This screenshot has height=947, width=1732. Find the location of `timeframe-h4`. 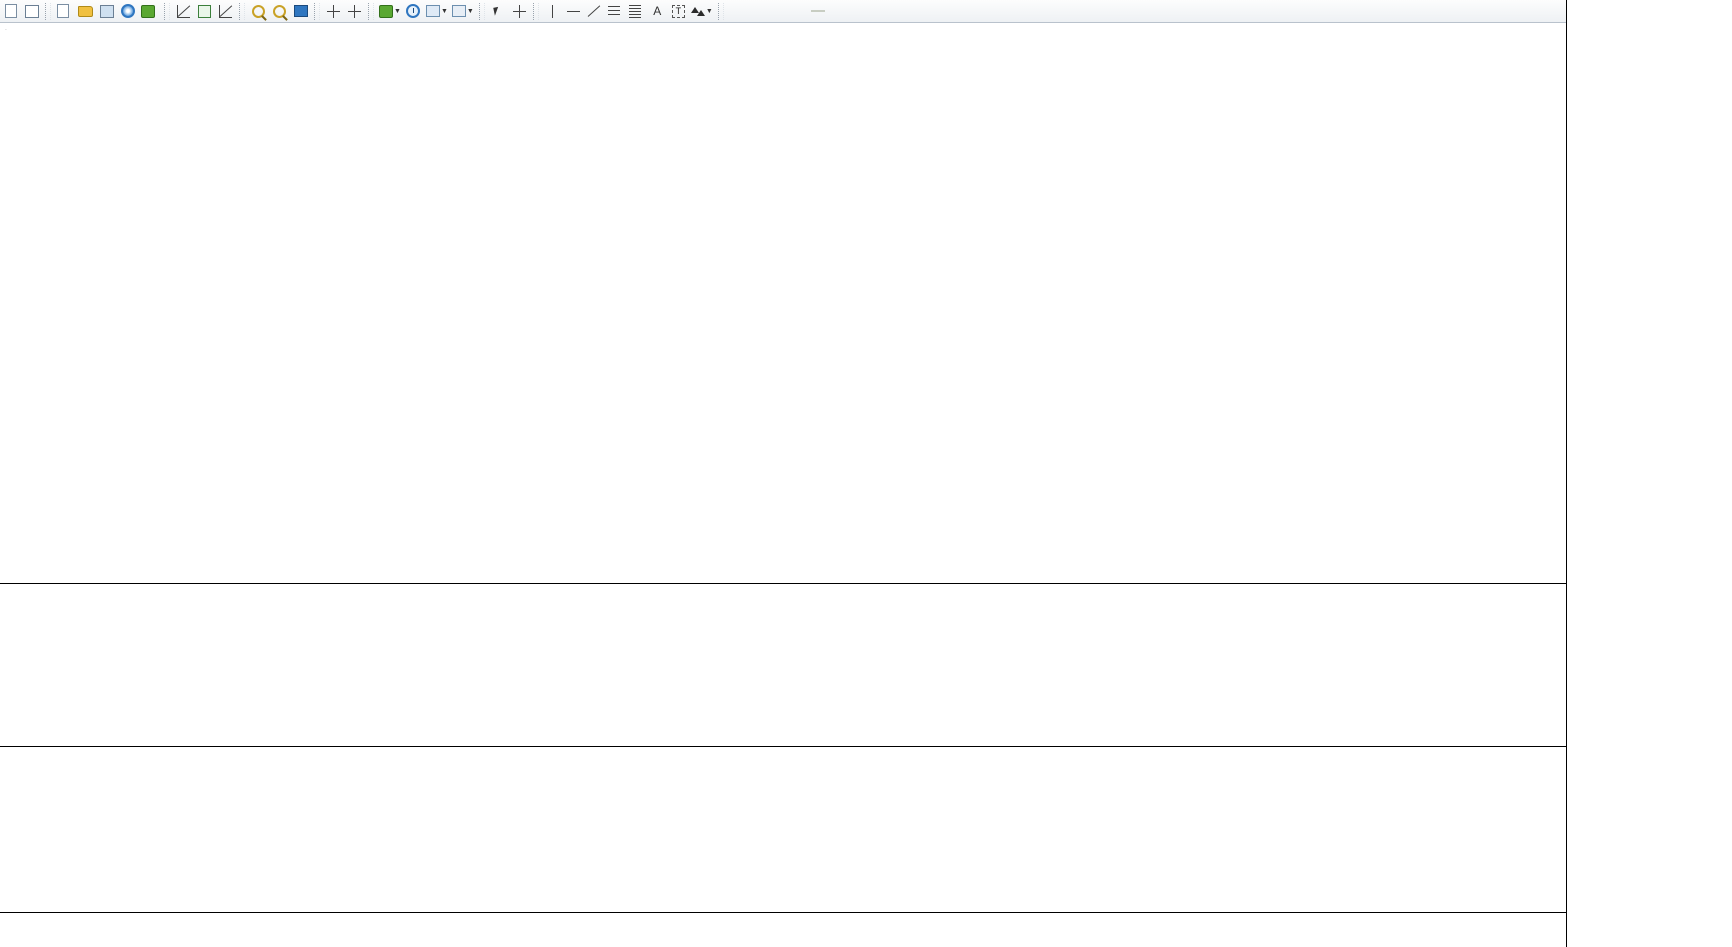

timeframe-h4 is located at coordinates (804, 11).